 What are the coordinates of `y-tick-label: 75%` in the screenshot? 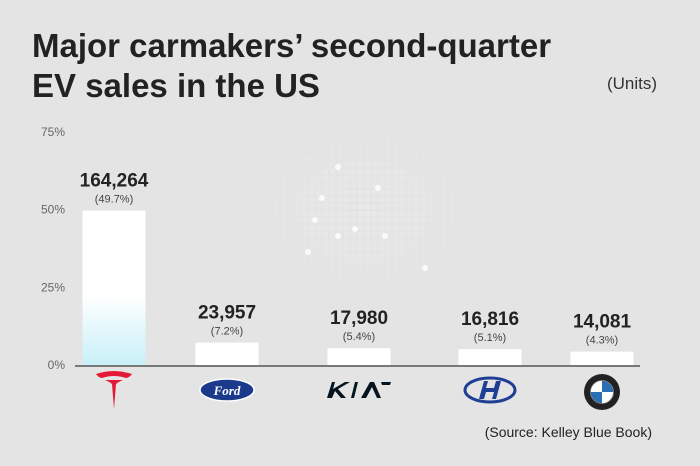 It's located at (53, 132).